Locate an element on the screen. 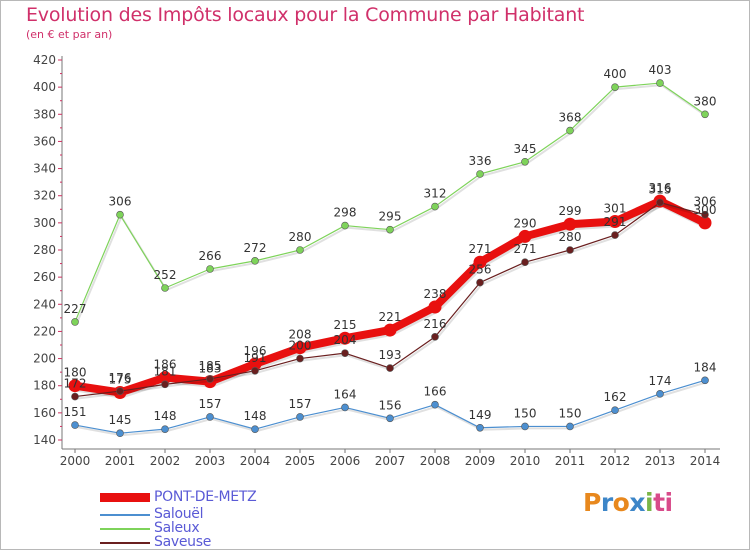  data-label: 290 is located at coordinates (525, 223).